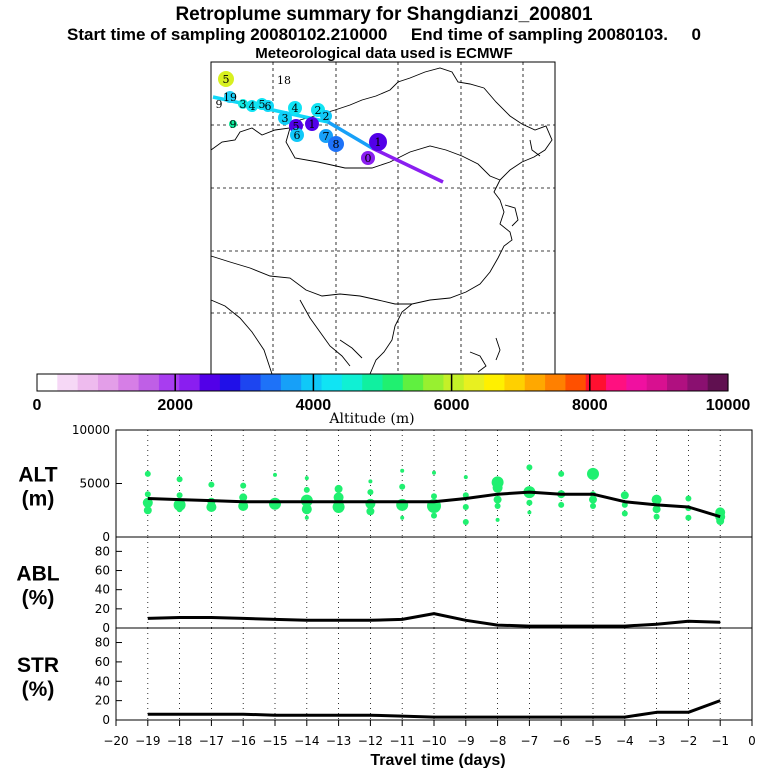 The height and width of the screenshot is (768, 768). Describe the element at coordinates (433, 741) in the screenshot. I see `x-tick-label: −10` at that location.